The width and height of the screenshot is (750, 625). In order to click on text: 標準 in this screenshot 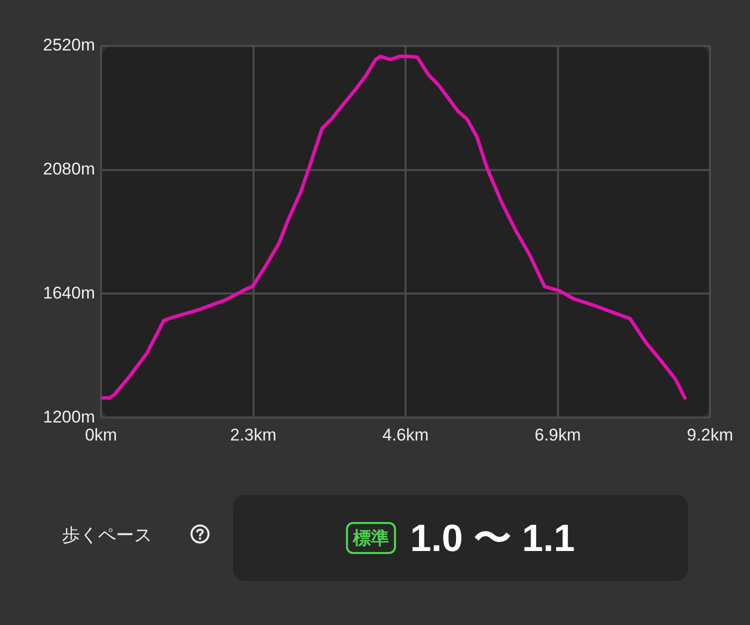, I will do `click(371, 538)`.